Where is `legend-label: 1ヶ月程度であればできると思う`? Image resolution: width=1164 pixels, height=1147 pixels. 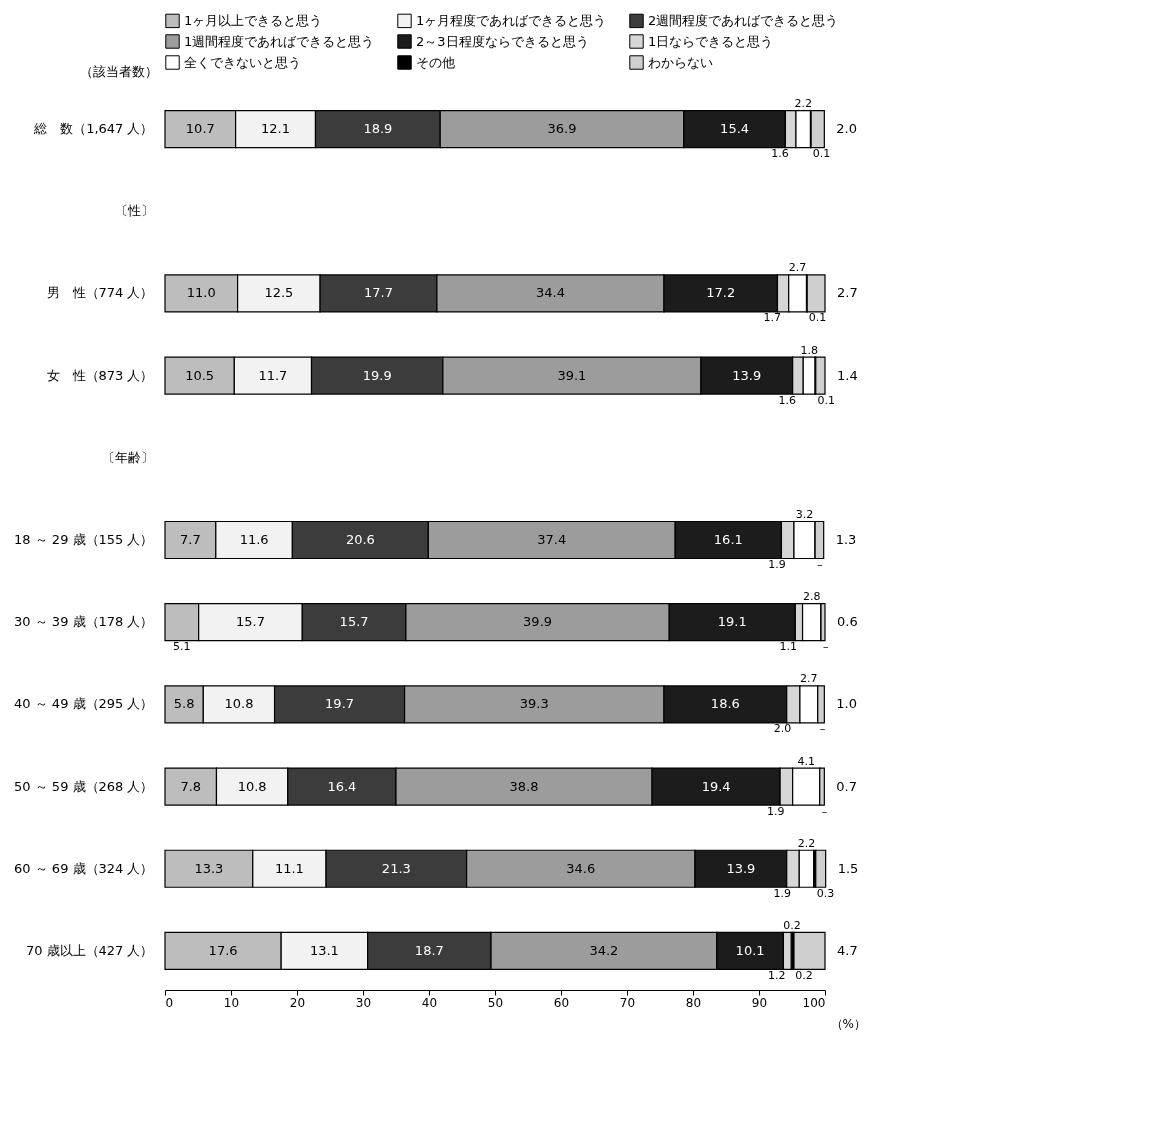 legend-label: 1ヶ月程度であればできると思う is located at coordinates (511, 20).